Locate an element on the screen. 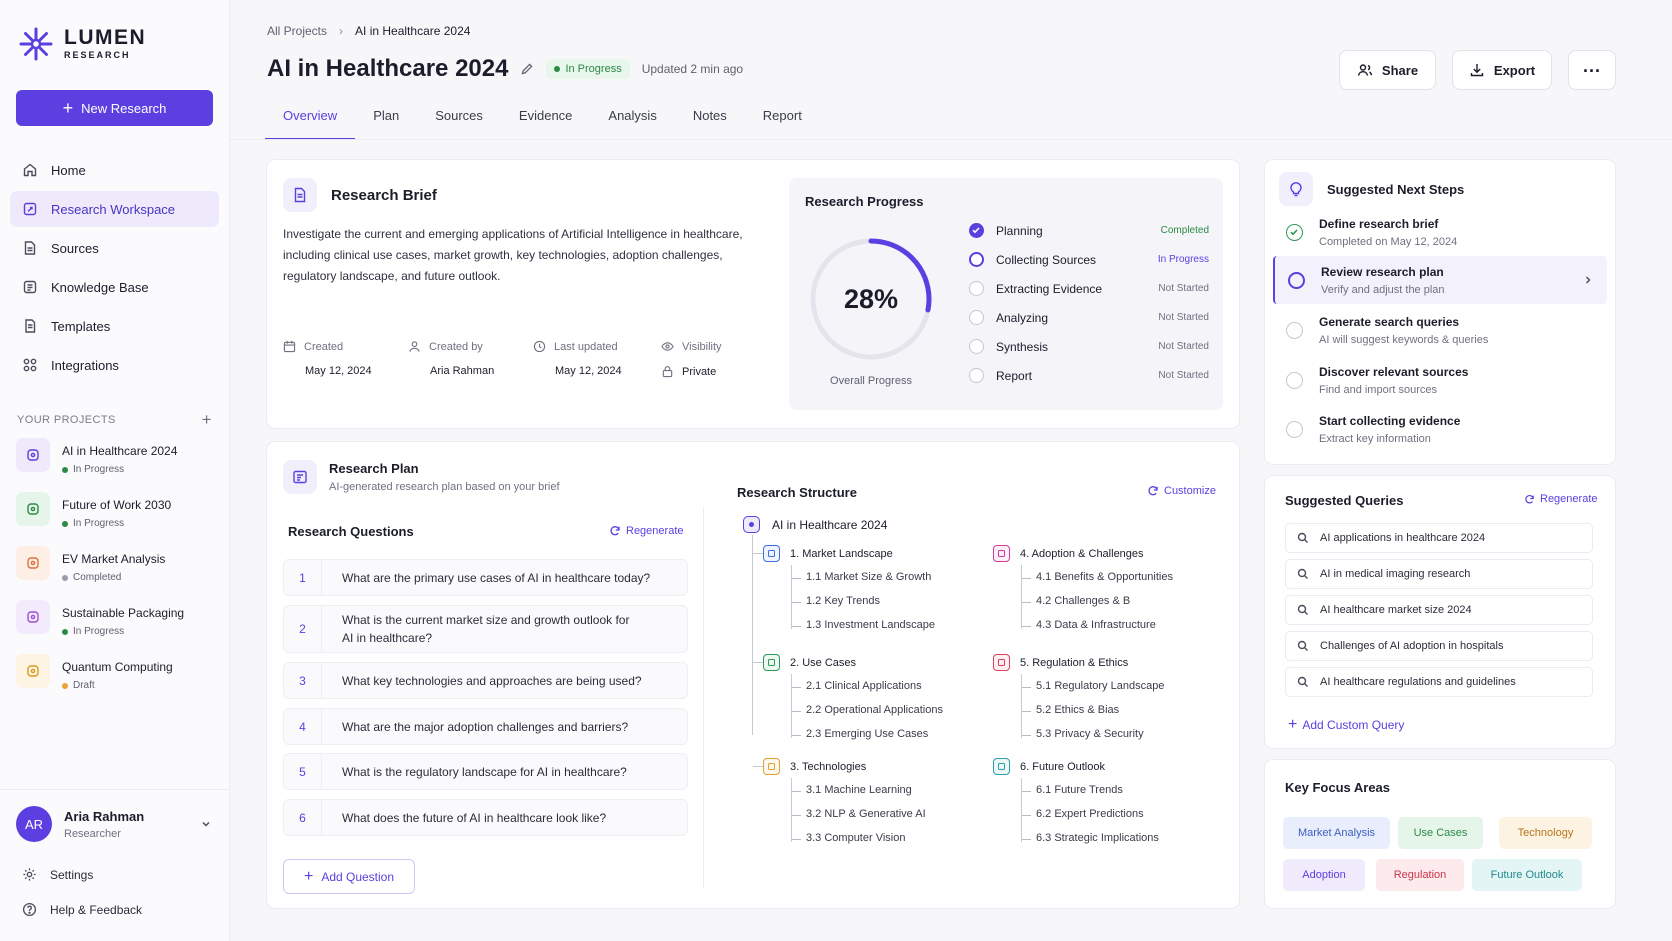 This screenshot has height=941, width=1672. sidebar-item-home: Home is located at coordinates (114, 170).